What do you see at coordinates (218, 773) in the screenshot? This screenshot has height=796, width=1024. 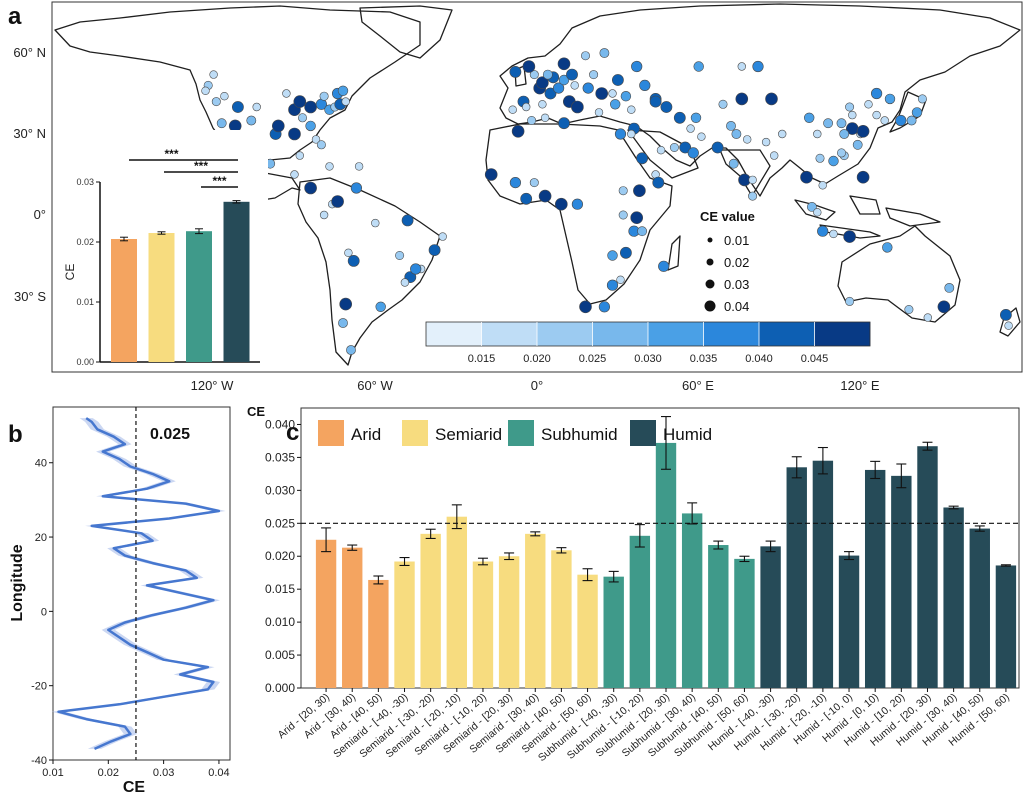 I see `x-tick-label: 0.04` at bounding box center [218, 773].